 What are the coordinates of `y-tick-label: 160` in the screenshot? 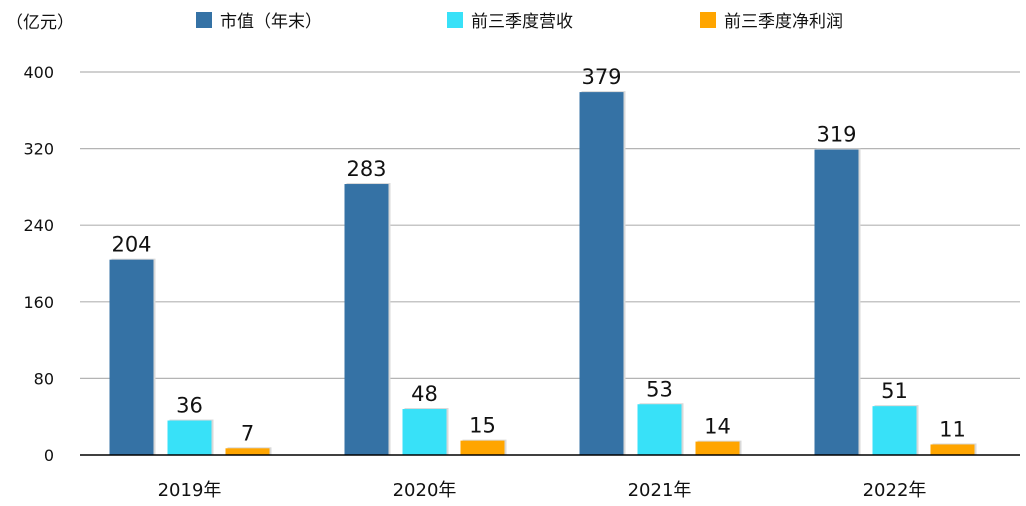 It's located at (38, 302).